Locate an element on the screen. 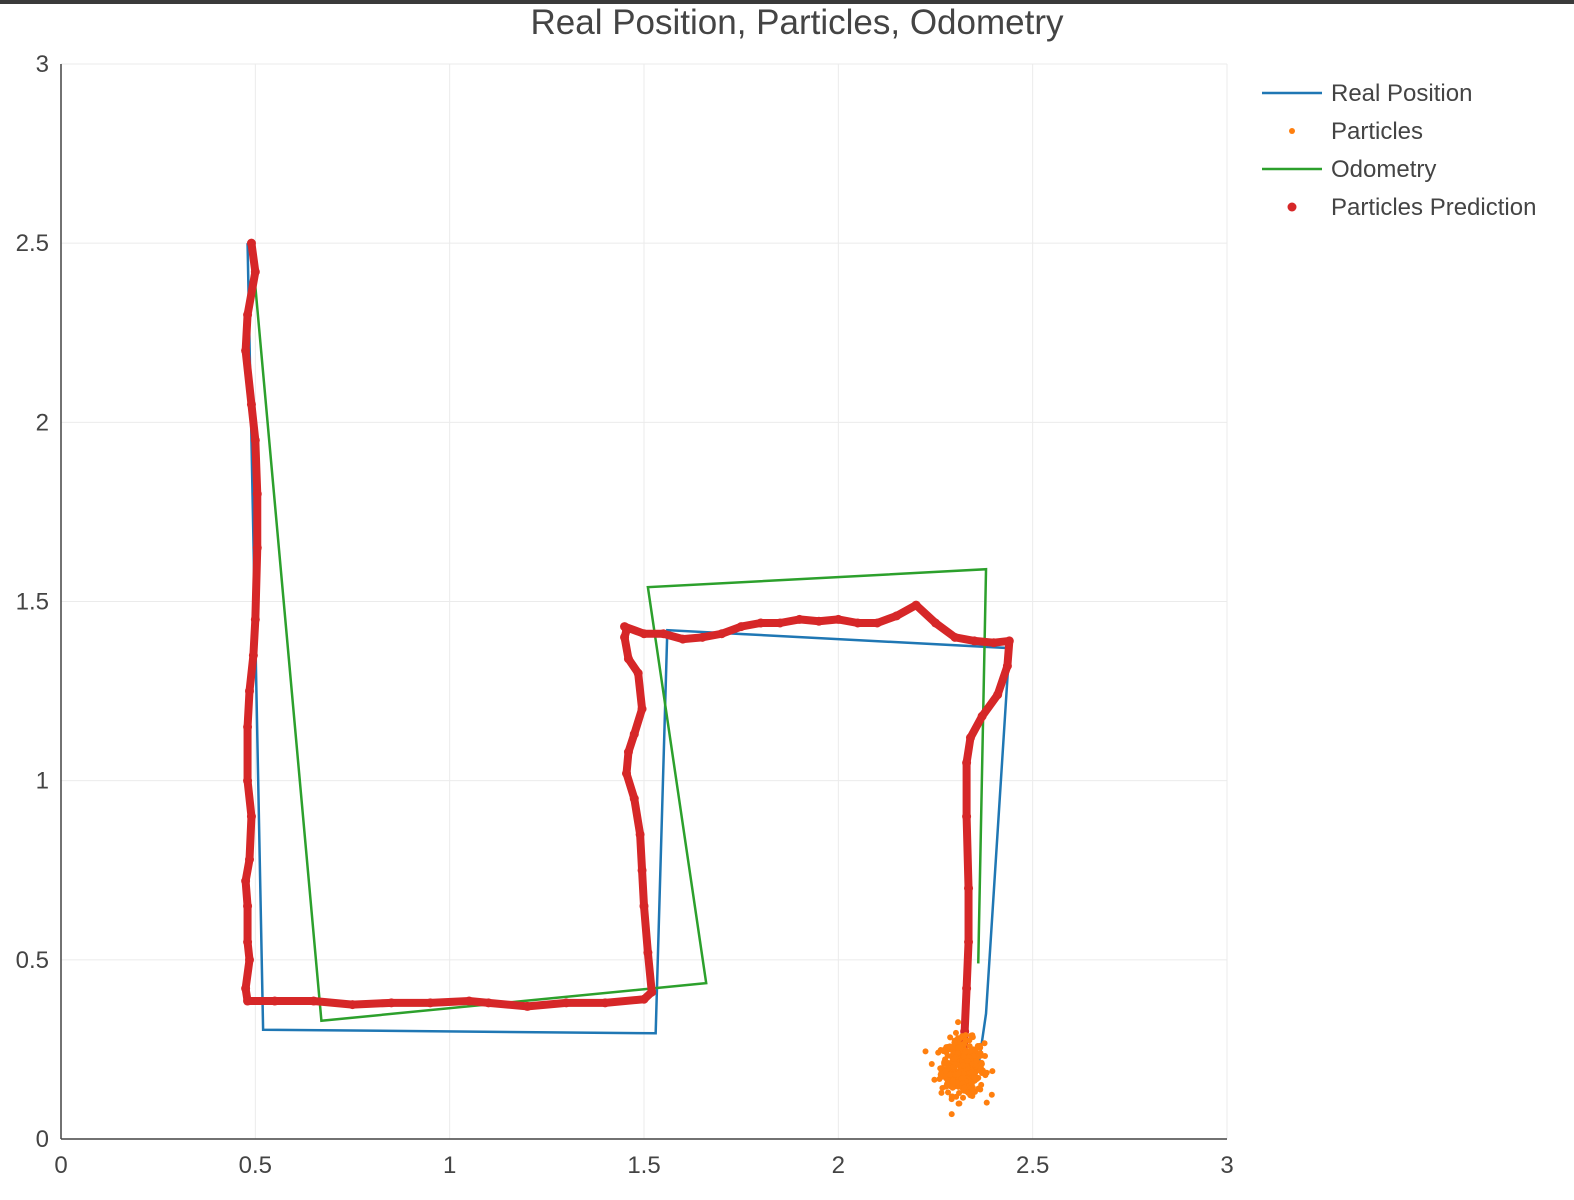  y-tick-label: 1.5 is located at coordinates (32, 602).